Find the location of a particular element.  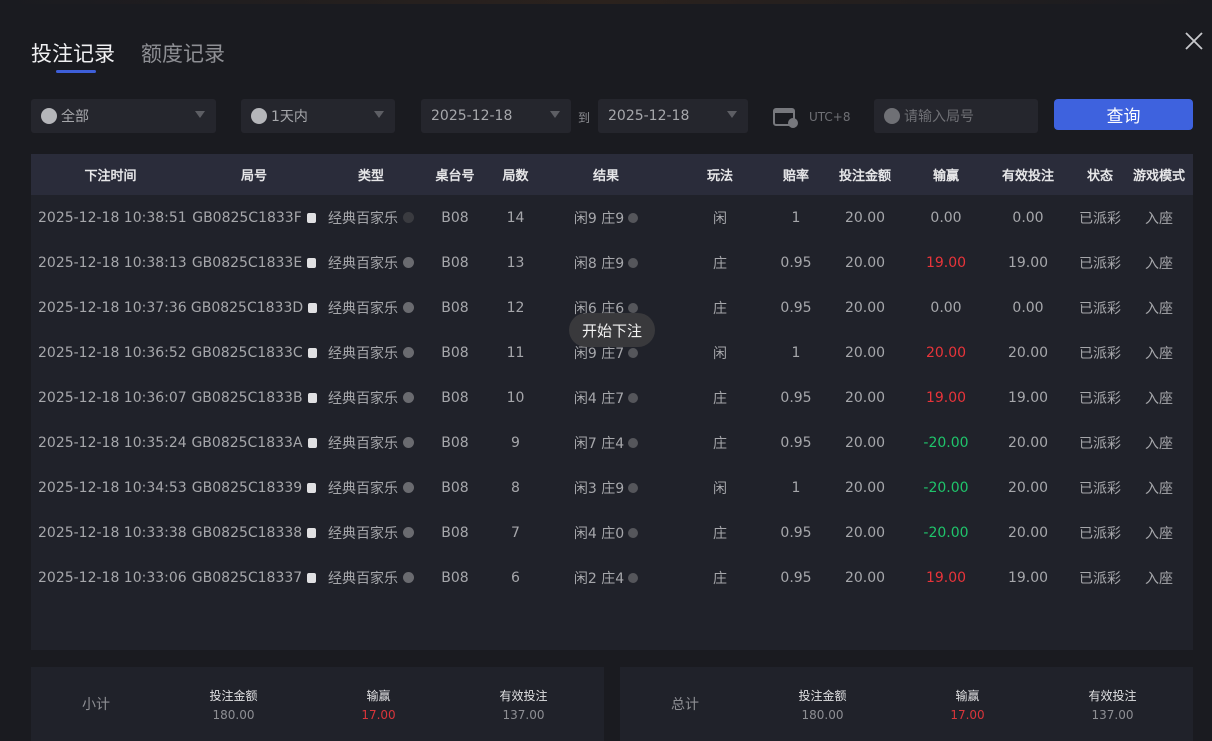

tab-credit-records: 额度记录 is located at coordinates (183, 54).